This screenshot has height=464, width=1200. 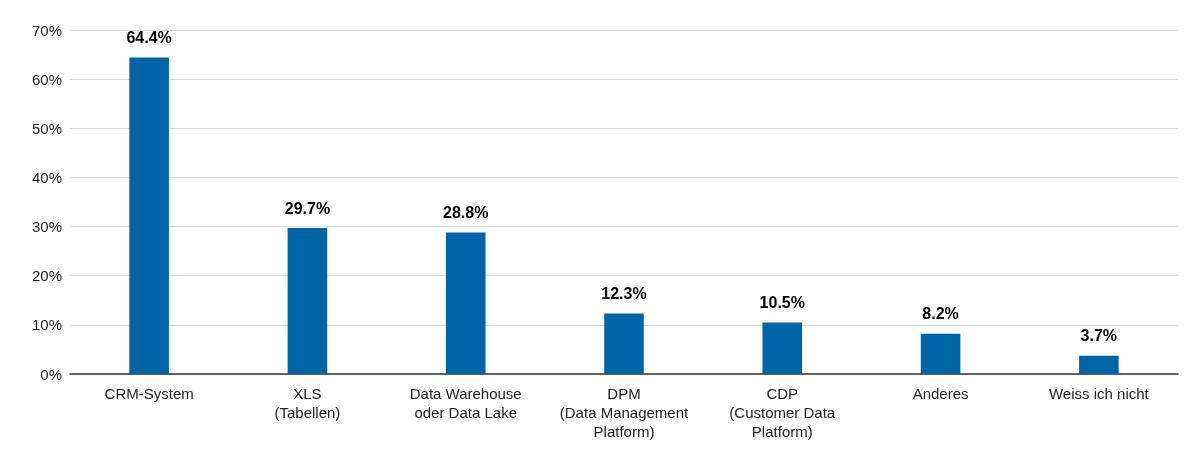 What do you see at coordinates (46, 177) in the screenshot?
I see `y-tick-label: 40%` at bounding box center [46, 177].